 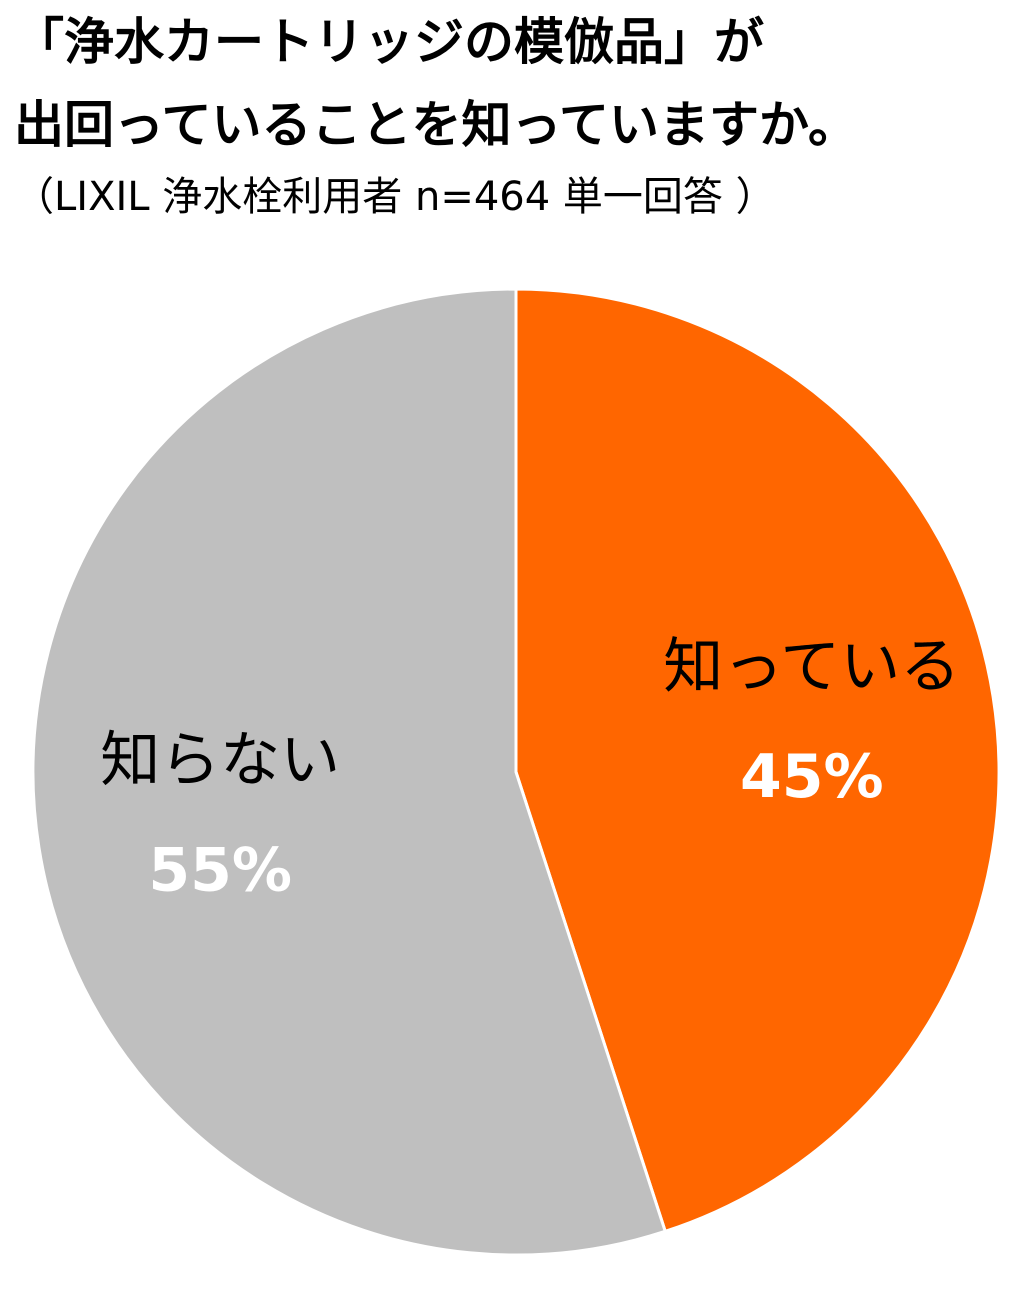 What do you see at coordinates (811, 667) in the screenshot?
I see `pie-slice-label-0: 知っている` at bounding box center [811, 667].